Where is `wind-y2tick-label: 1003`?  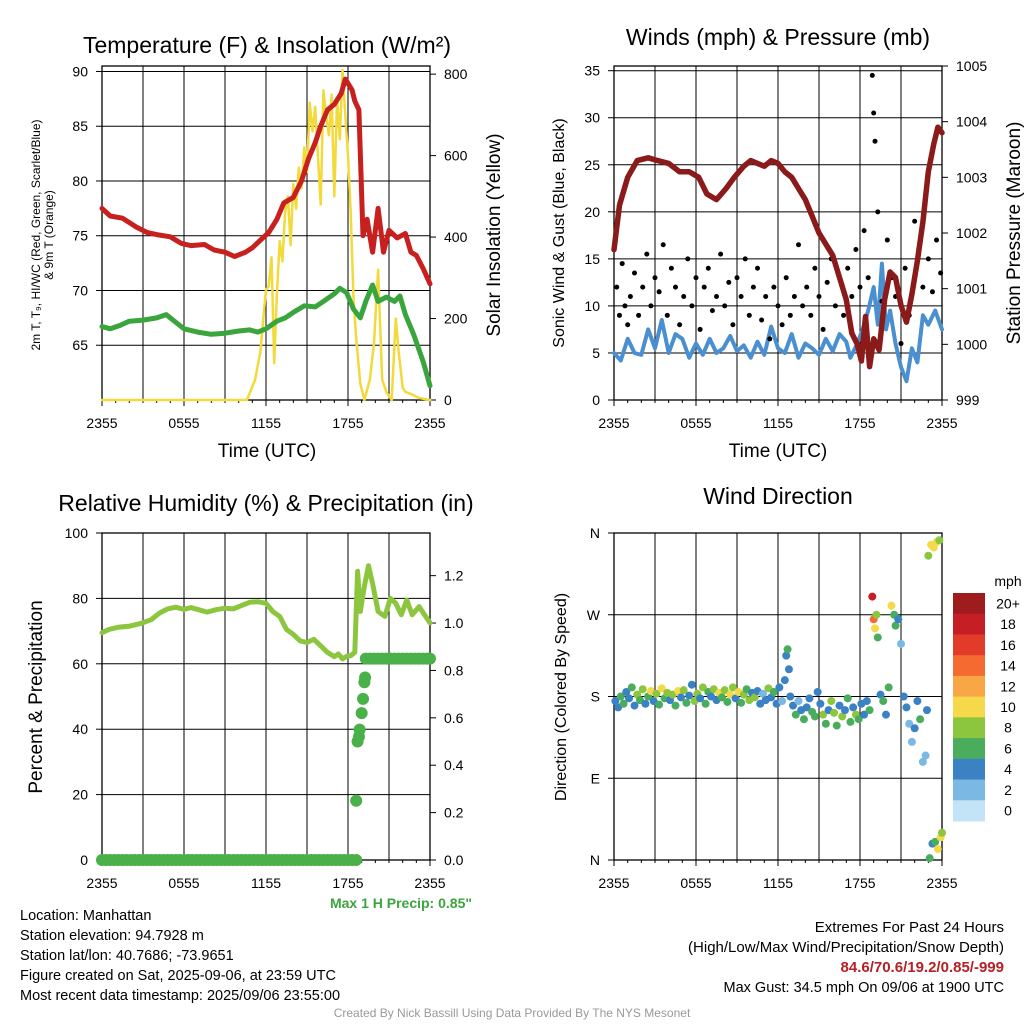 wind-y2tick-label: 1003 is located at coordinates (971, 177).